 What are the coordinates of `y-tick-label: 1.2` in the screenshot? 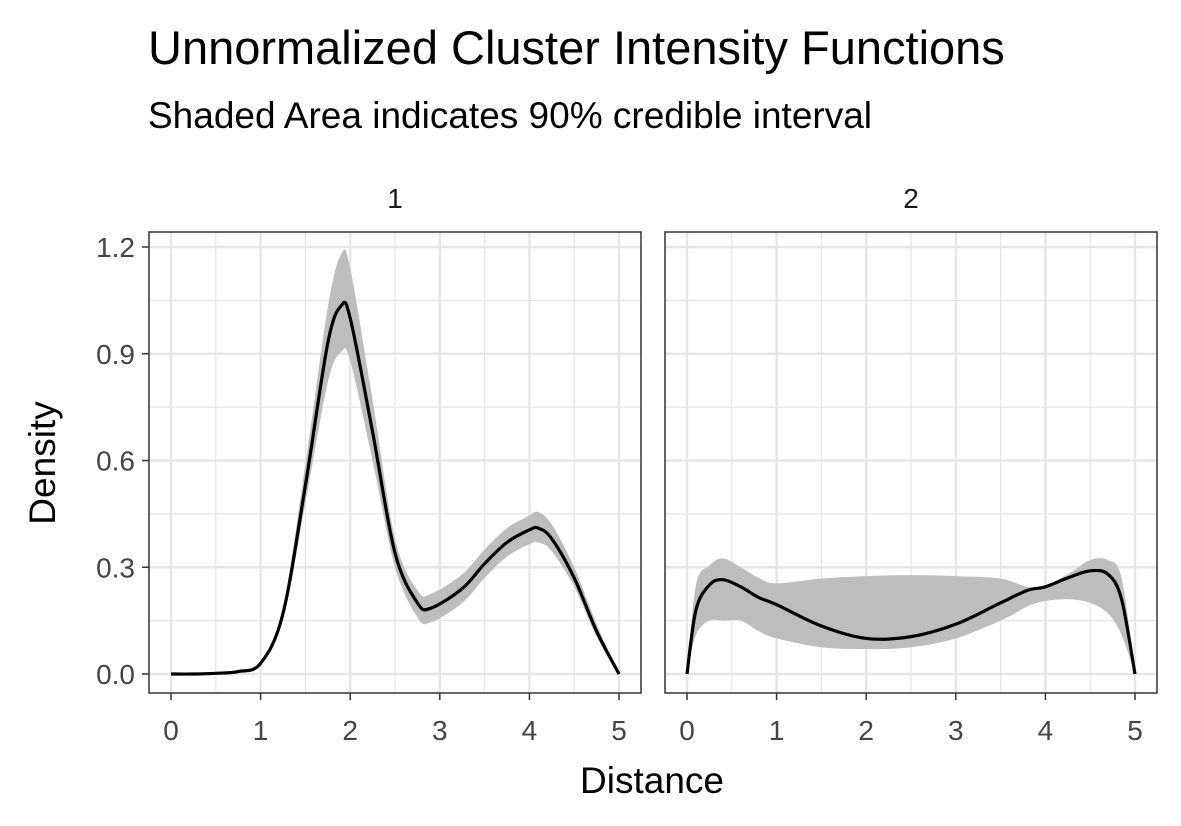 It's located at (115, 247).